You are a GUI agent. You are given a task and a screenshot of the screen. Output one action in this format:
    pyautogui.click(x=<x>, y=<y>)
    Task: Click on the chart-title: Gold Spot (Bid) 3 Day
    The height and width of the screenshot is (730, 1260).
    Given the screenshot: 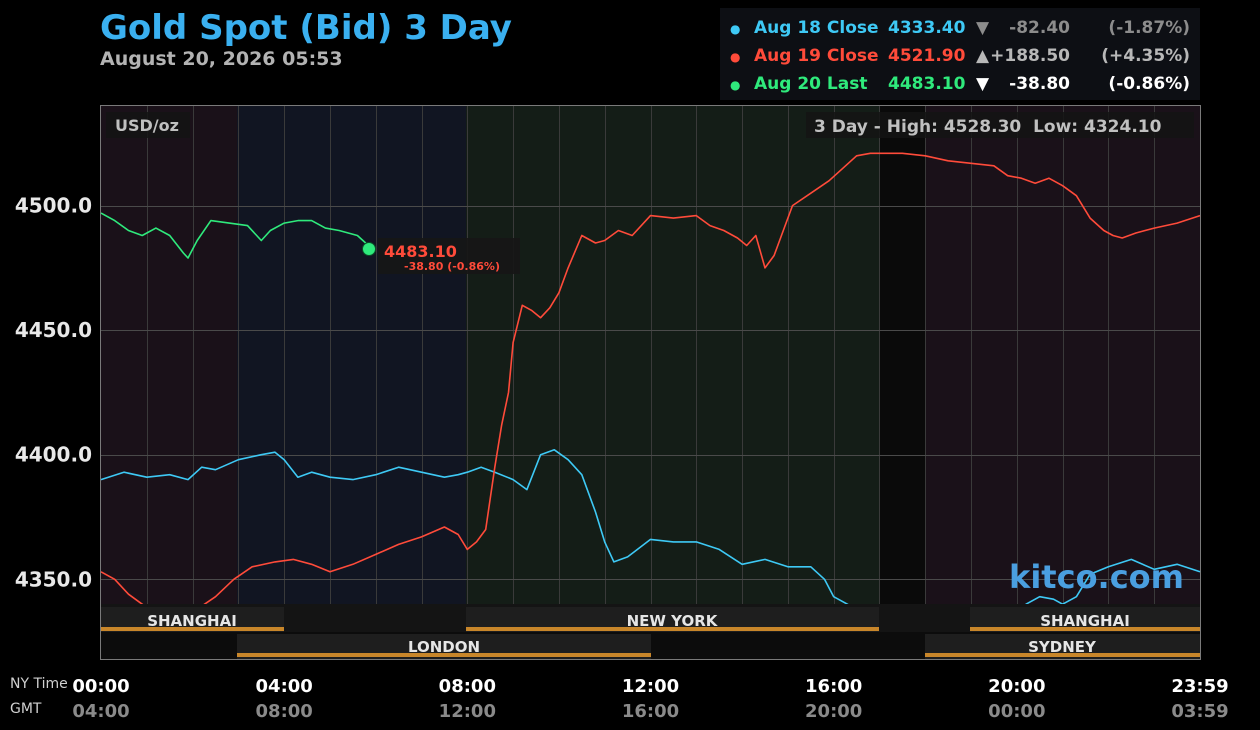 What is the action you would take?
    pyautogui.click(x=306, y=28)
    